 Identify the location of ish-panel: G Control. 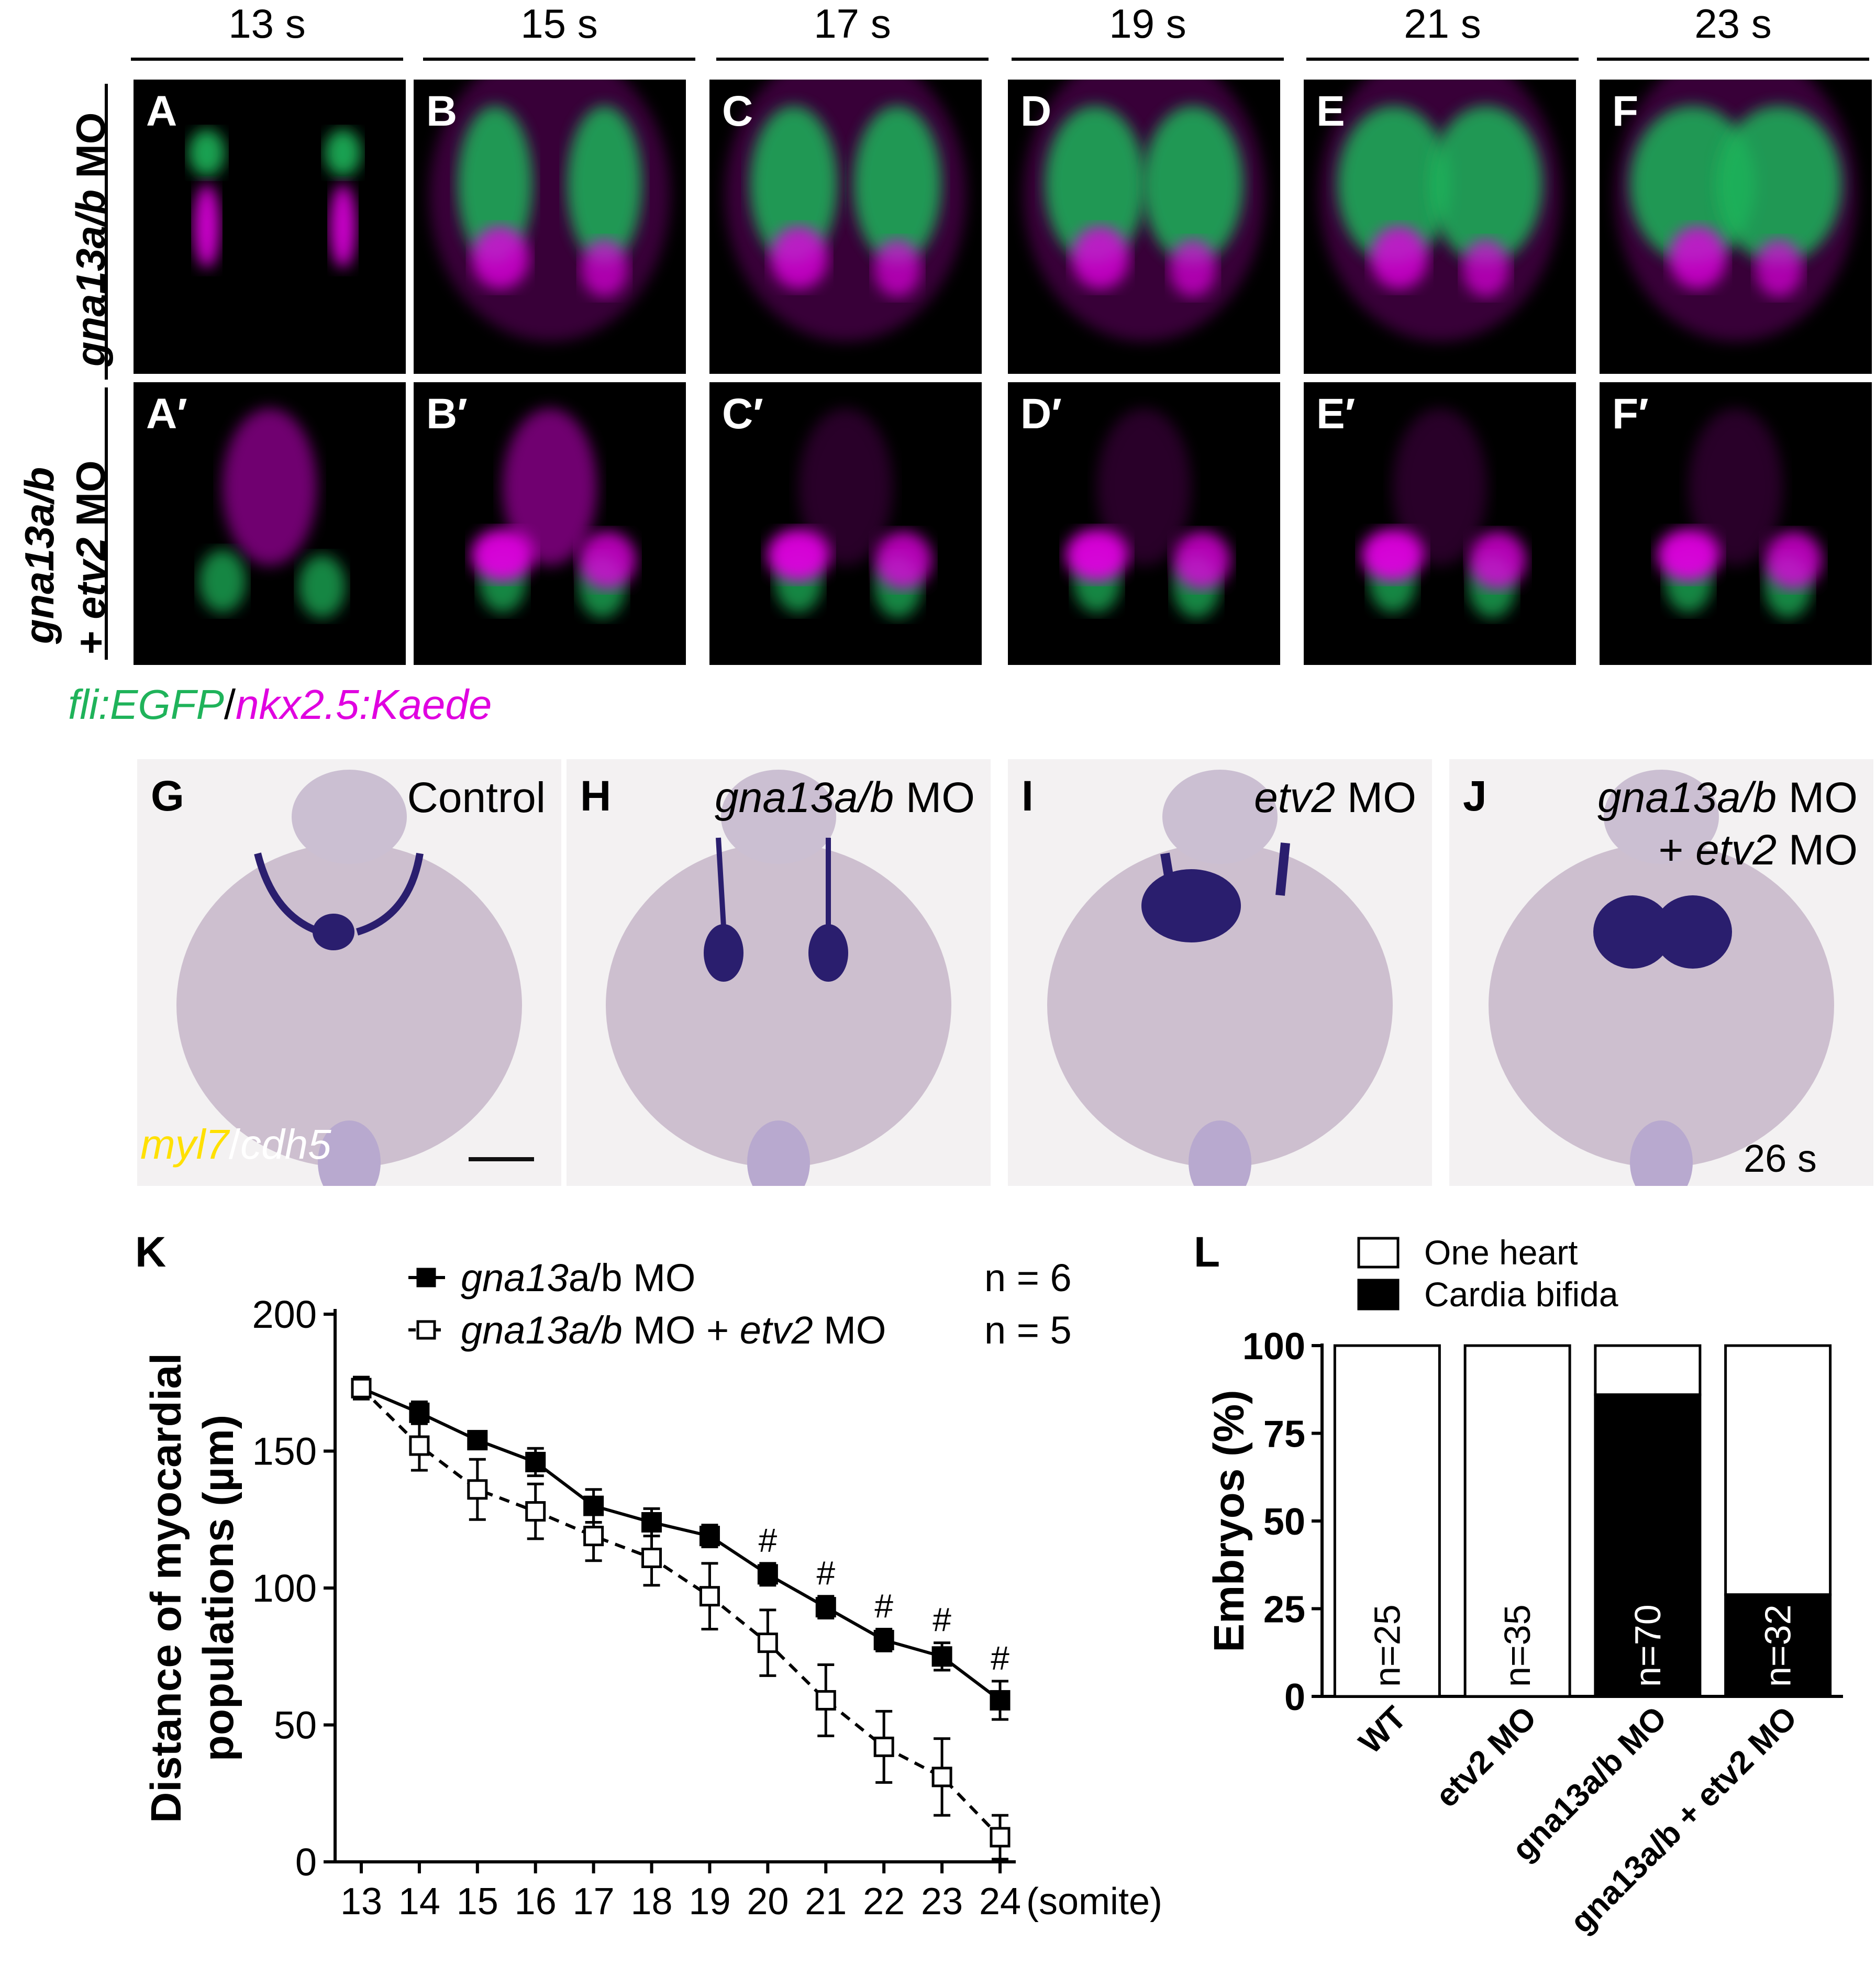
(349, 972).